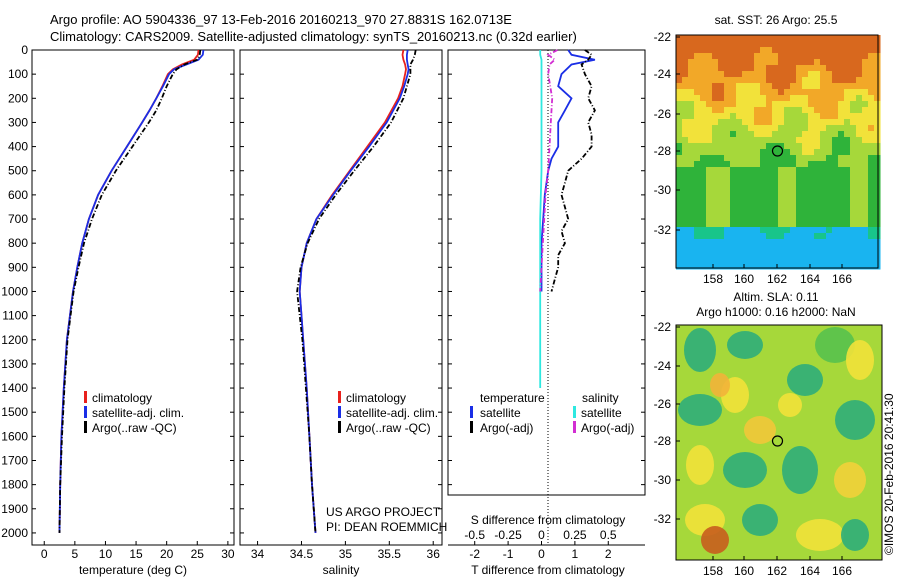  Describe the element at coordinates (548, 520) in the screenshot. I see `s-difference-label: S difference from climatology` at that location.